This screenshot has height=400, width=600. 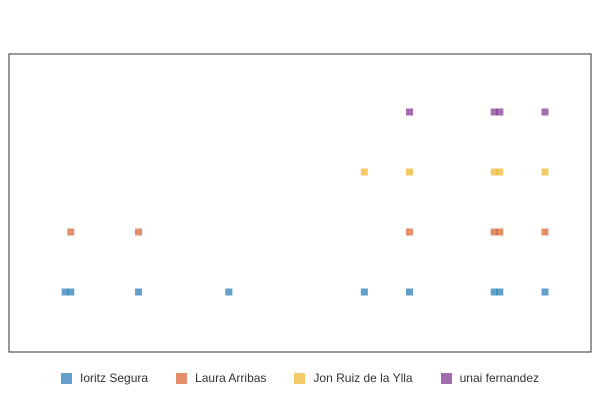 I want to click on legend-label: Ioritz Segura, so click(x=114, y=378).